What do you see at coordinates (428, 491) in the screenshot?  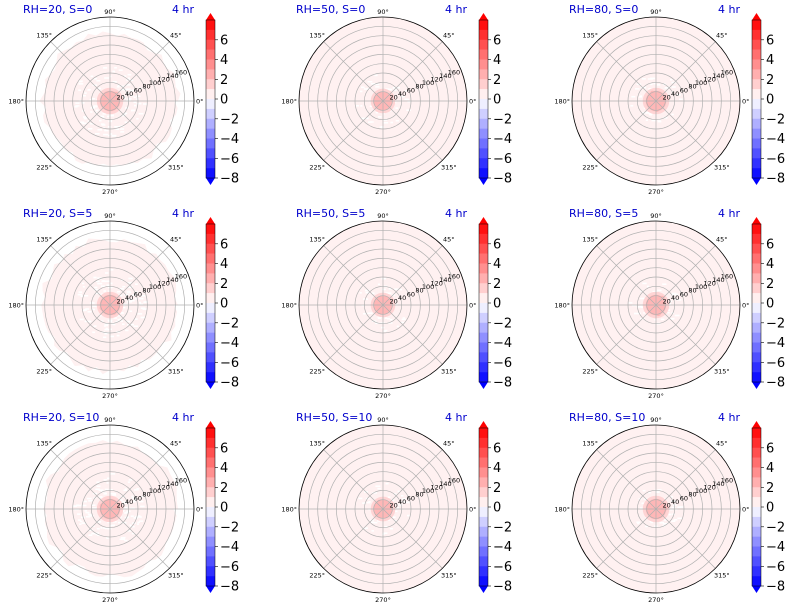 I see `radial-tick-label: 100` at bounding box center [428, 491].